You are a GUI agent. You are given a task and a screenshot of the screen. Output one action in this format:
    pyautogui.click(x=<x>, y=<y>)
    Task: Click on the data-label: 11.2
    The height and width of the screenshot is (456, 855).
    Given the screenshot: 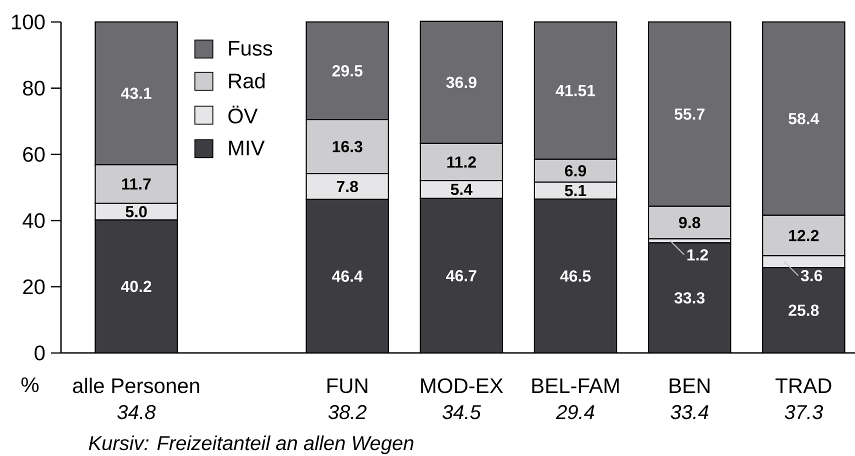 What is the action you would take?
    pyautogui.click(x=461, y=162)
    